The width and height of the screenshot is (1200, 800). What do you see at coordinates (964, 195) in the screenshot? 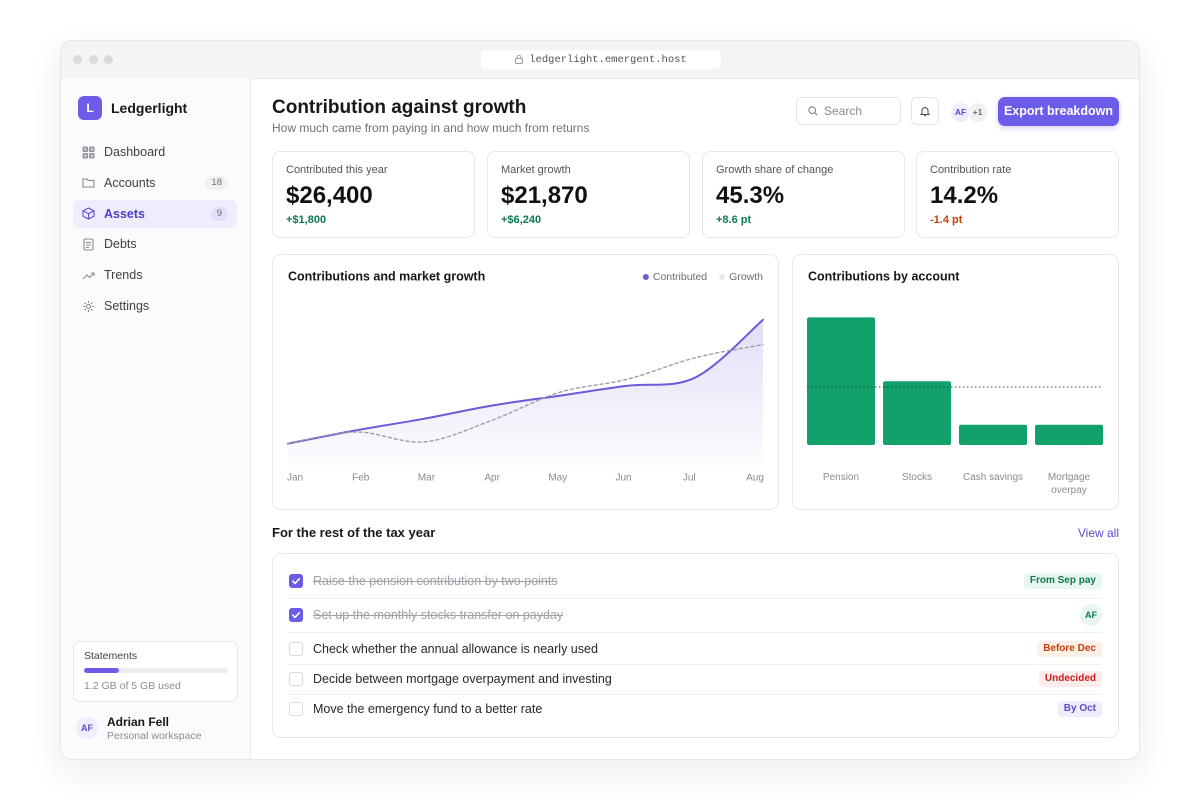
I see `kpi-value: 14.2%` at bounding box center [964, 195].